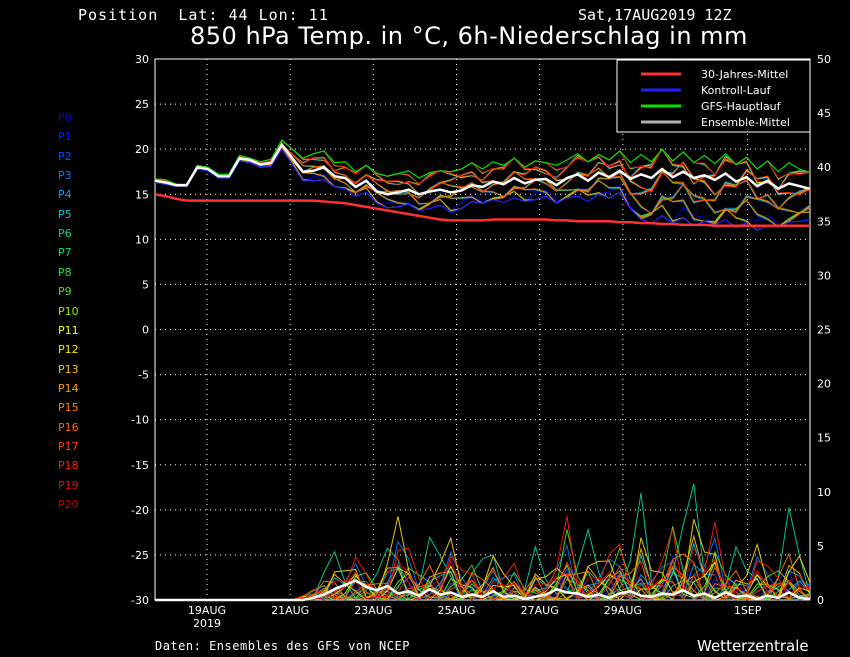 The width and height of the screenshot is (850, 657). I want to click on x-tick-label: 29AUG, so click(623, 610).